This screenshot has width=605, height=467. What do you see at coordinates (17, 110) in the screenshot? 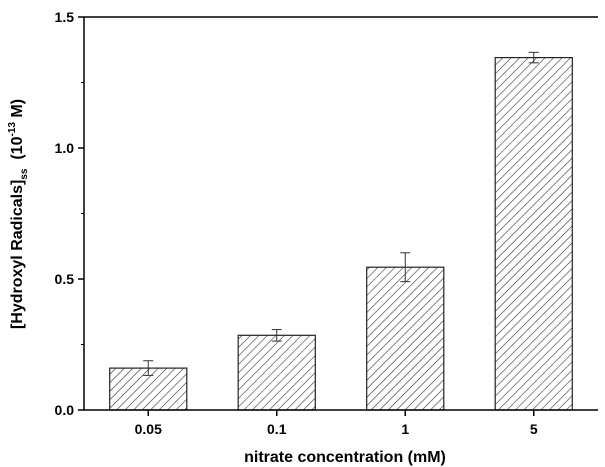
I see `y-axis-title-unit-suffix: M)` at bounding box center [17, 110].